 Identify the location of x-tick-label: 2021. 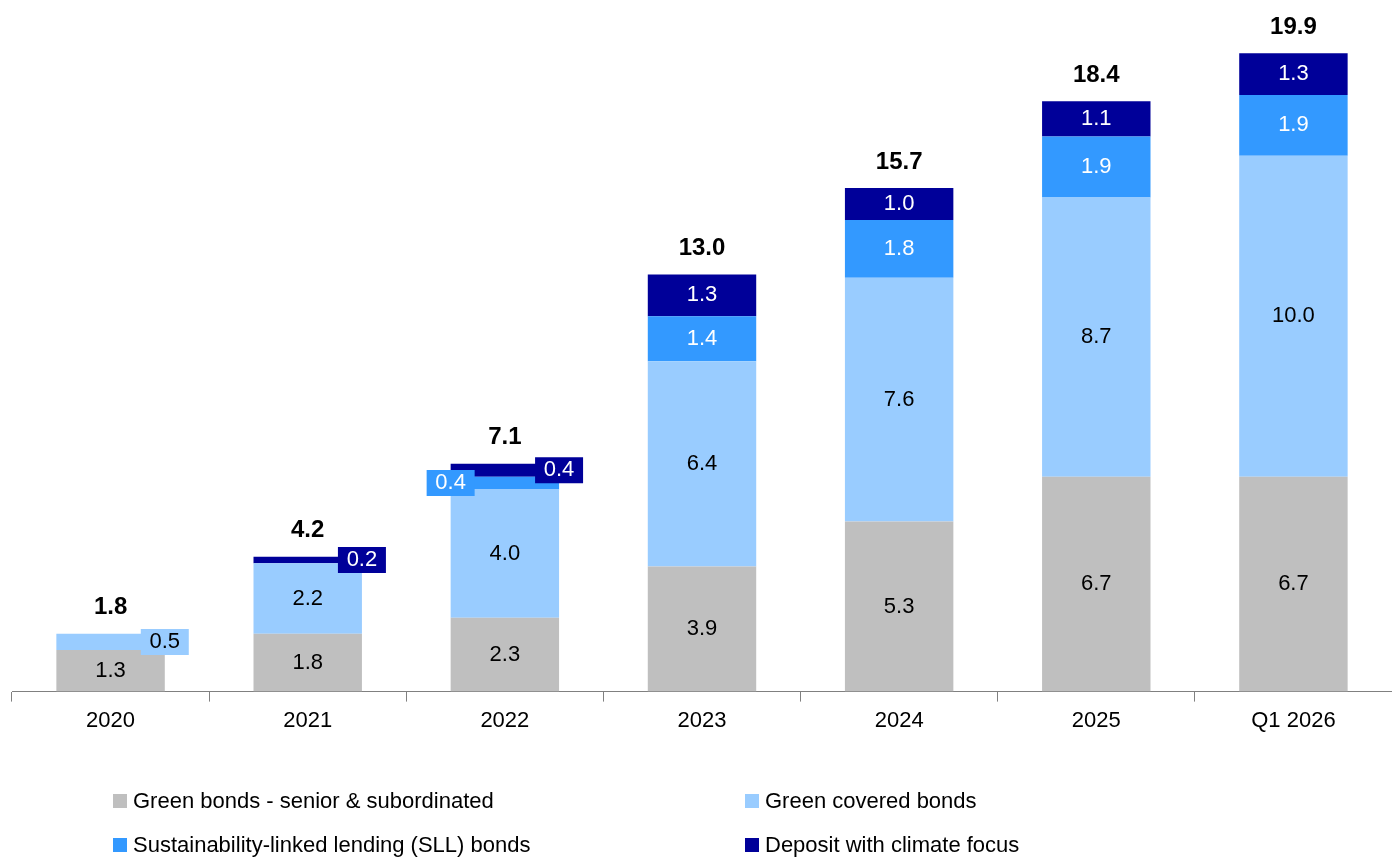
(308, 719).